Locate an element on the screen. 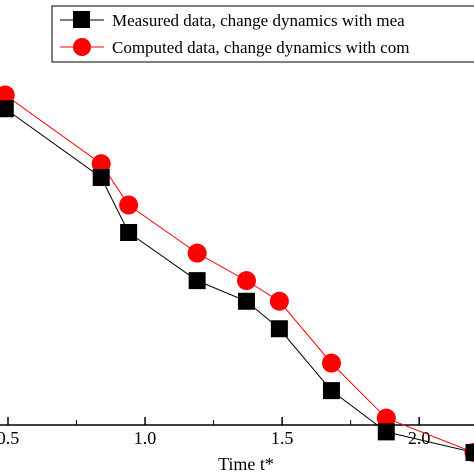 The height and width of the screenshot is (474, 474). legend-label-computed: Computed data, change dynamics with com is located at coordinates (260, 47).